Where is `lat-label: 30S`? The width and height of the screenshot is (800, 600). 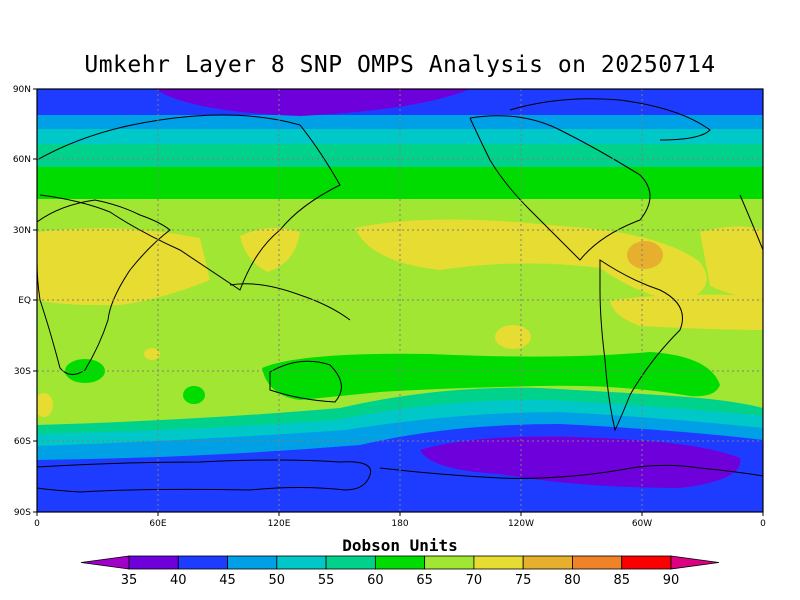
lat-label: 30S is located at coordinates (22, 372).